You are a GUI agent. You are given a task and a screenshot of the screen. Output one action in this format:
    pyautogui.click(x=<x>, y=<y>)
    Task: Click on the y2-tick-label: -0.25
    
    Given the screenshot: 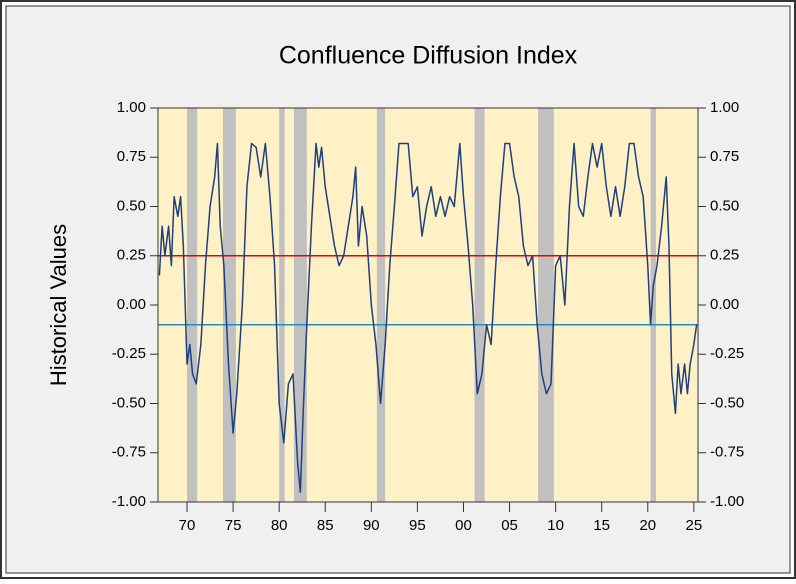 What is the action you would take?
    pyautogui.click(x=727, y=353)
    